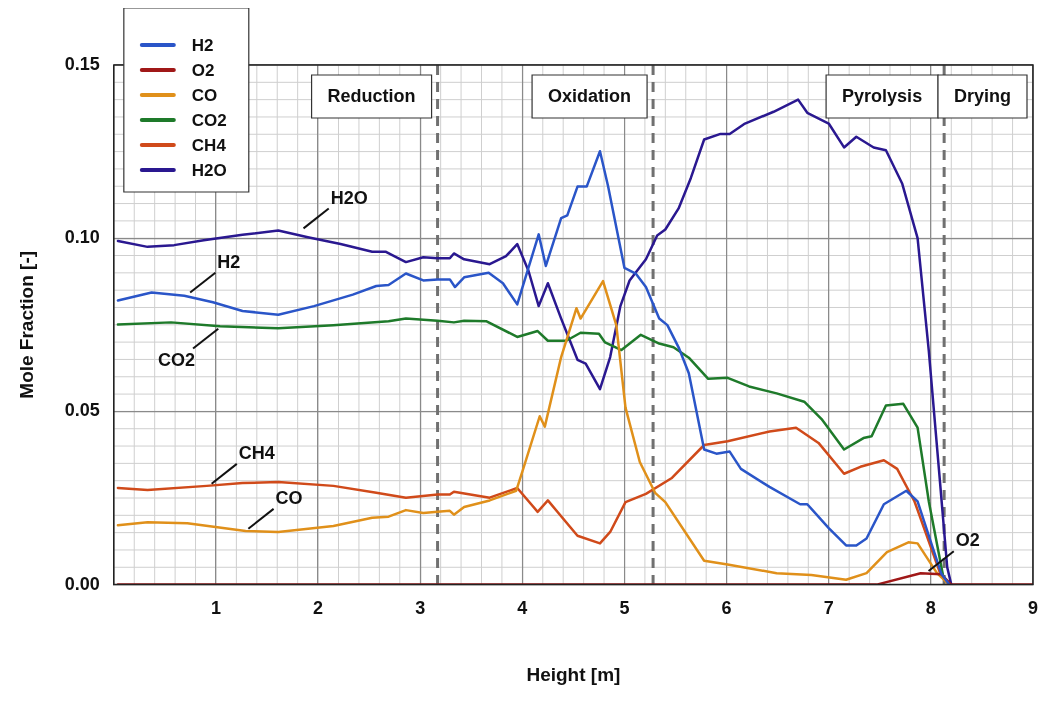  Describe the element at coordinates (203, 70) in the screenshot. I see `legend-label: O2` at that location.